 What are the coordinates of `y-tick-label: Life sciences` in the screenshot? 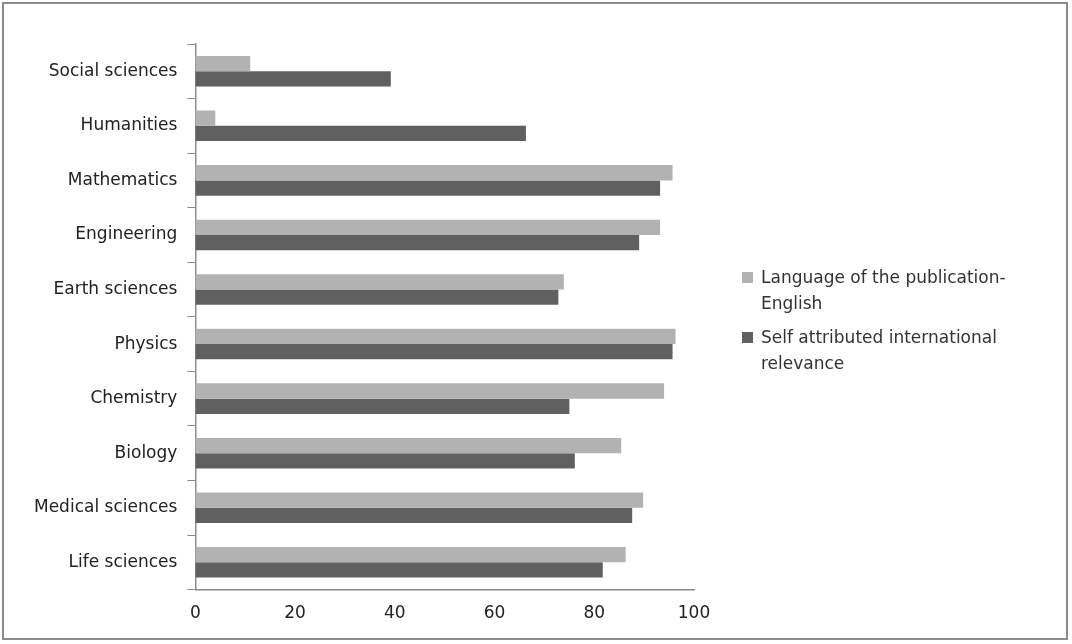 It's located at (123, 560).